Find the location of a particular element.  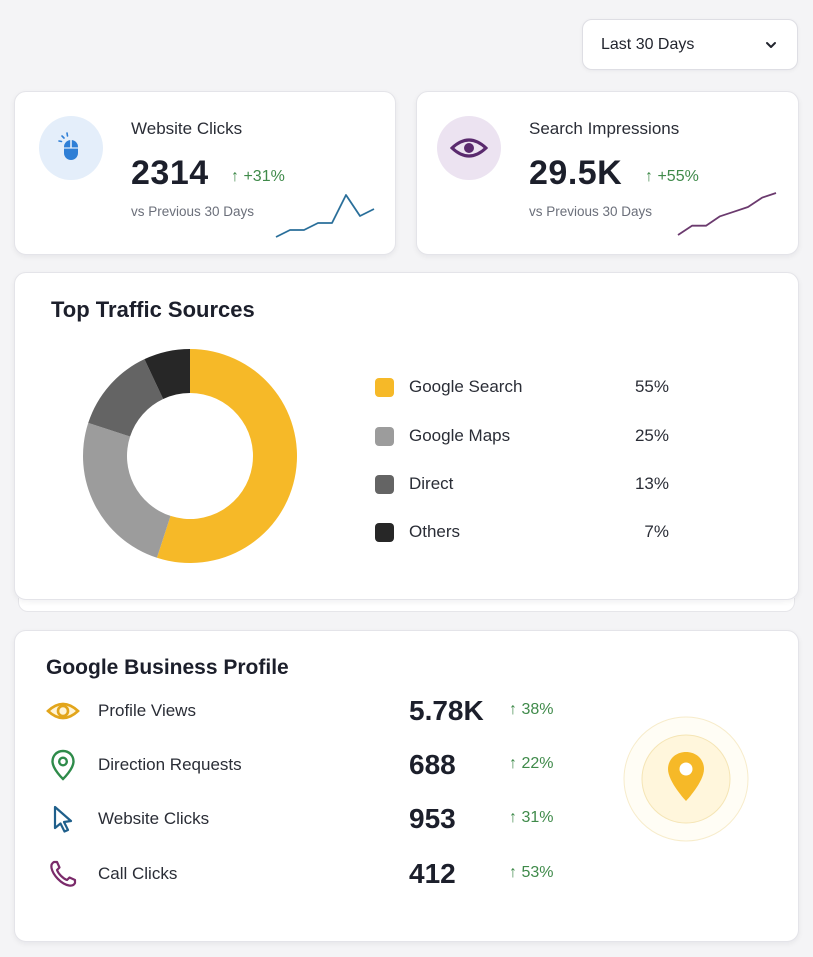

legend-item-direct: Direct 13% is located at coordinates (535, 484).